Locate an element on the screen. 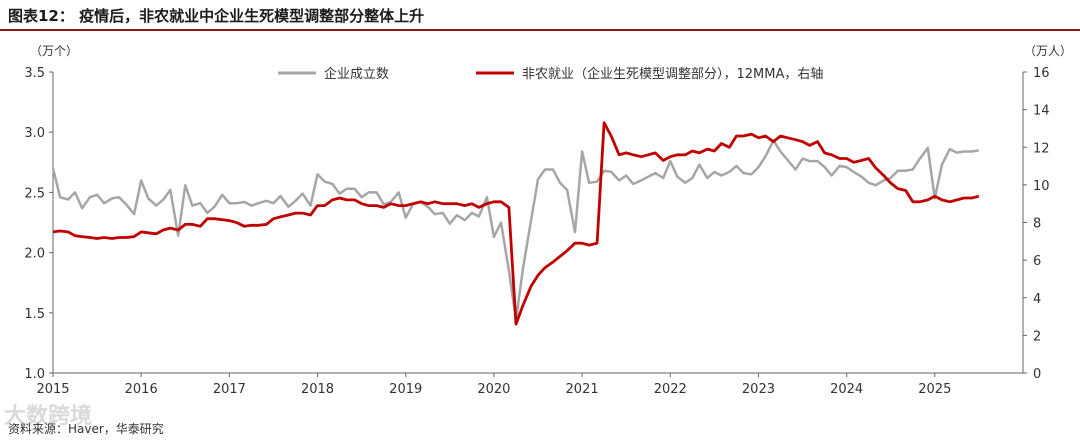 This screenshot has height=443, width=1080. y-left-tick-label: 2.5 is located at coordinates (34, 193).